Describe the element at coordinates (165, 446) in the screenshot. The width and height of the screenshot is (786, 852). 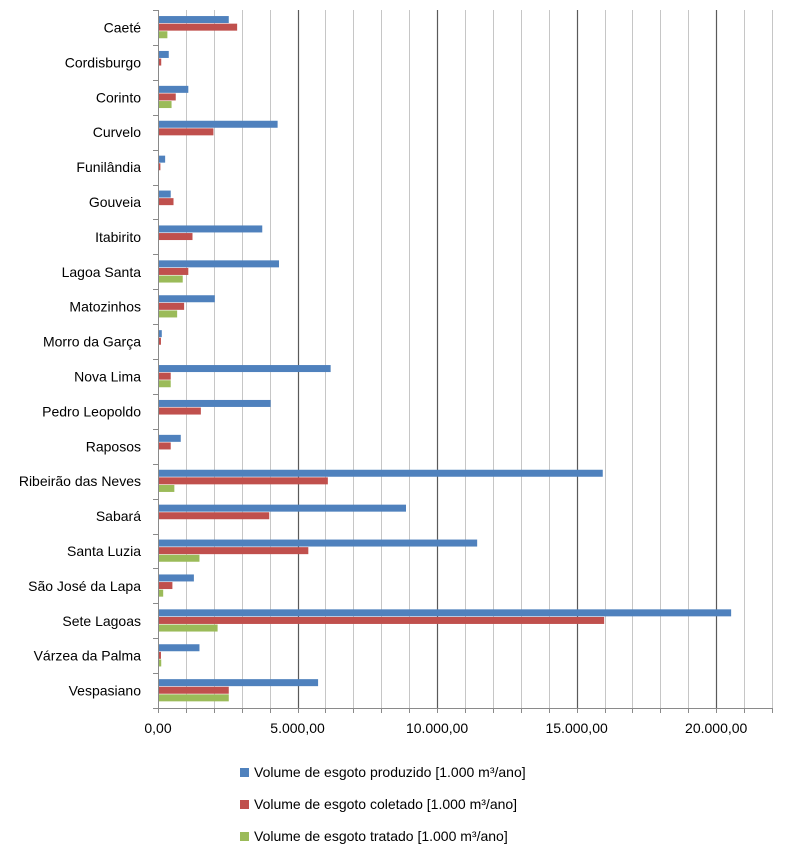
I see `bar-raposos-coletado` at that location.